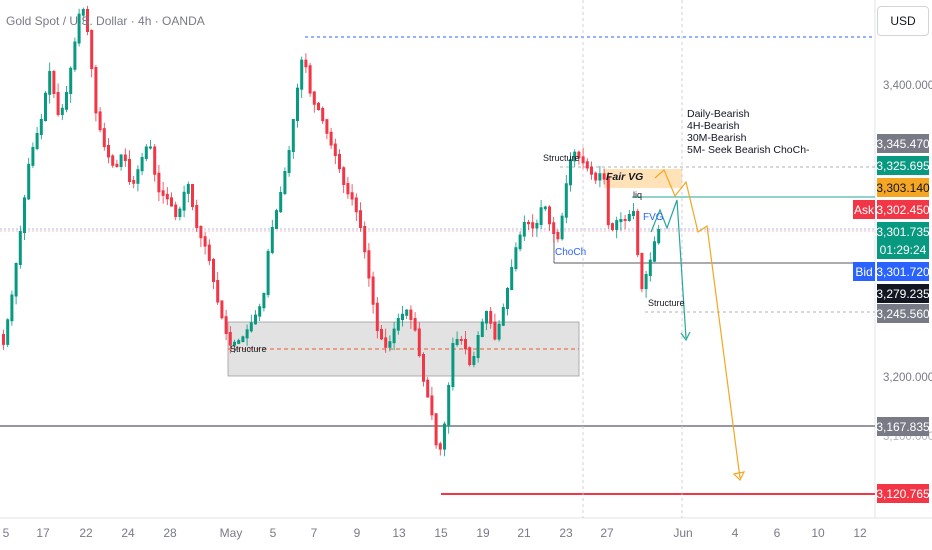 The width and height of the screenshot is (932, 550). I want to click on note-4h: 4H-Bearish, so click(713, 126).